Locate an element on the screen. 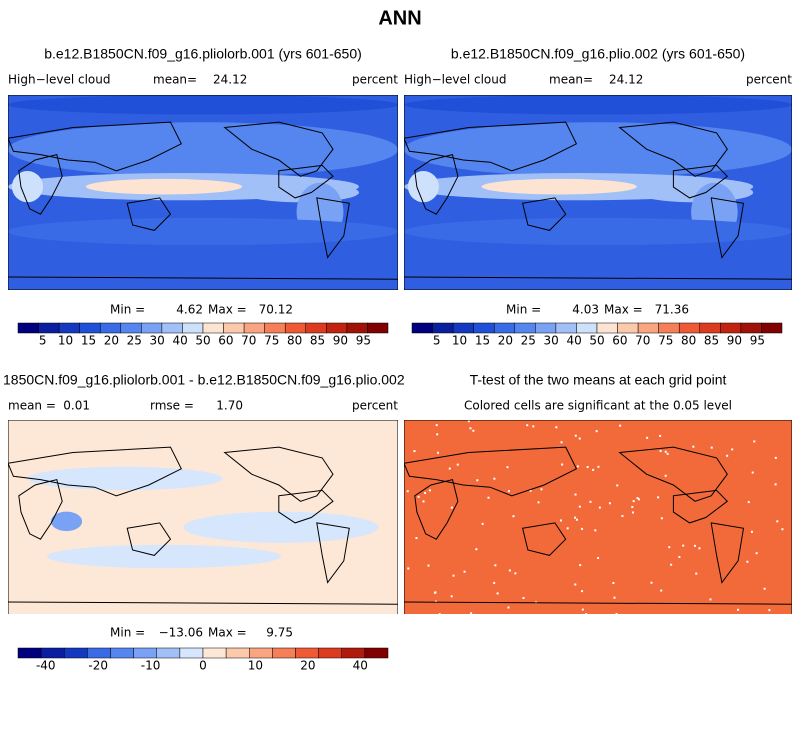 Image resolution: width=801 pixels, height=733 pixels. colorbar-label: 10 is located at coordinates (255, 666).